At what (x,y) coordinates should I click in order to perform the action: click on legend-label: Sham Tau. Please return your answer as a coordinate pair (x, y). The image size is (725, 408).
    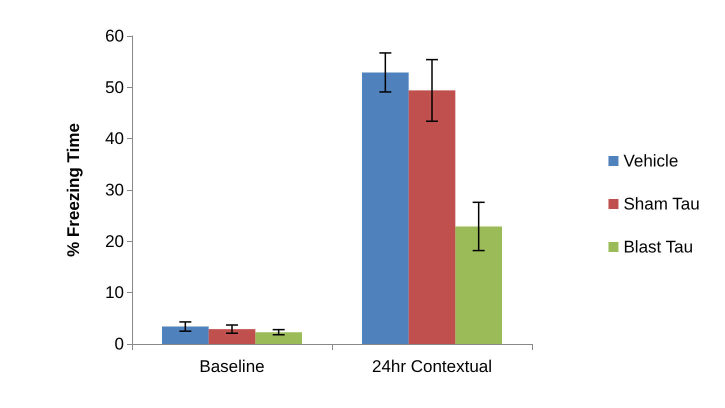
    Looking at the image, I should click on (661, 204).